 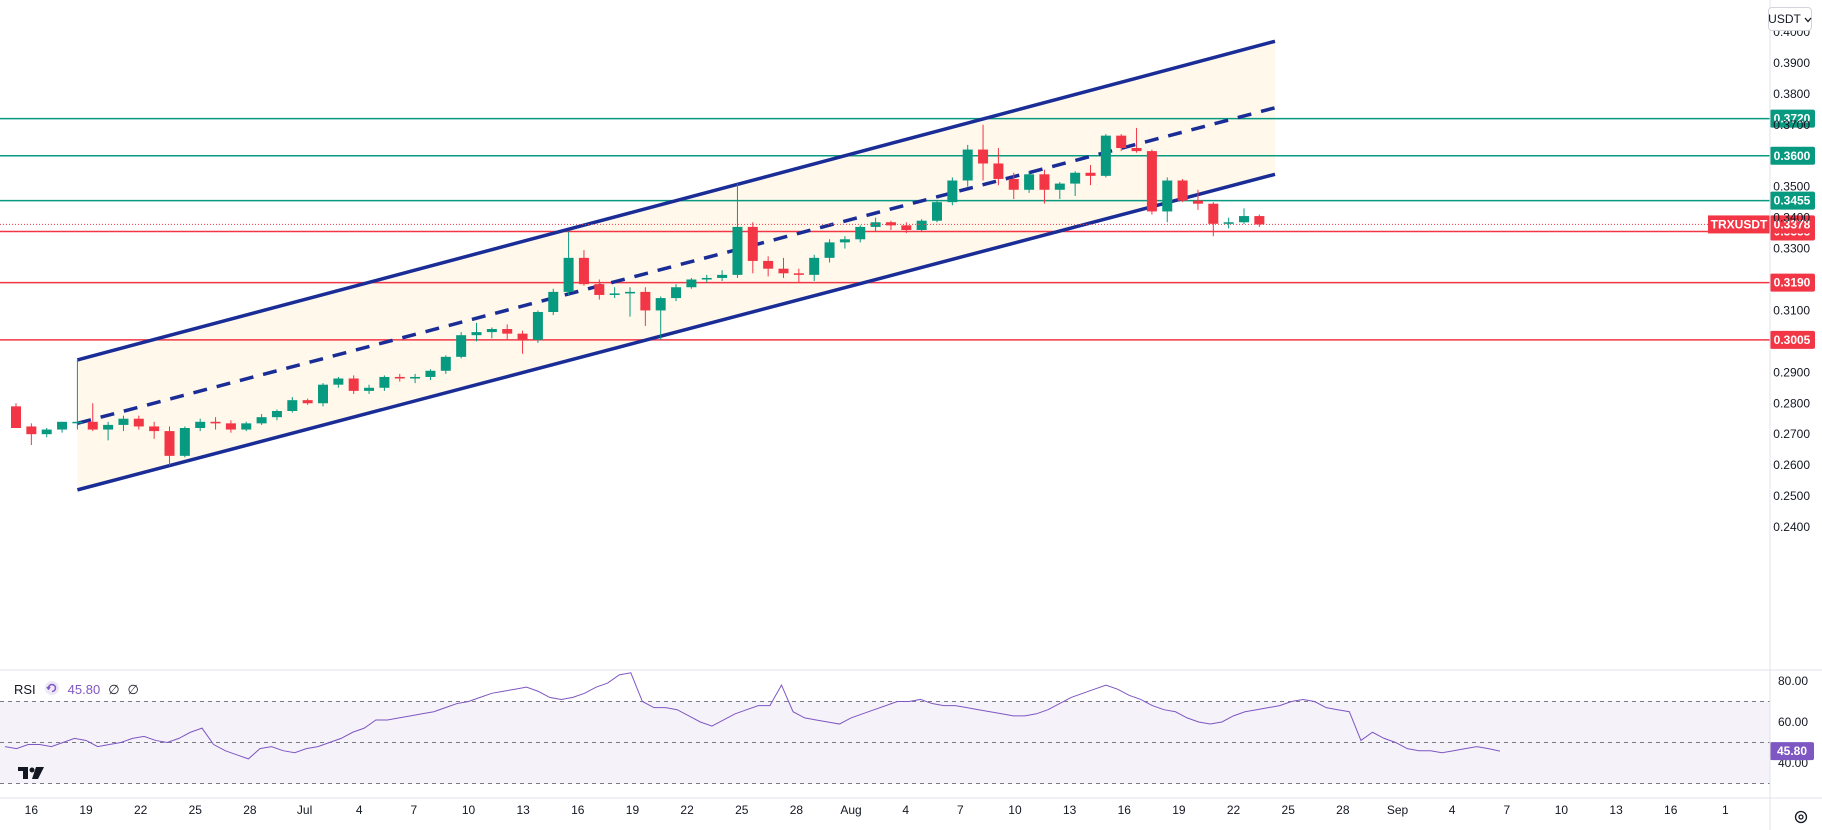 What do you see at coordinates (1398, 810) in the screenshot?
I see `date-tick: Sep` at bounding box center [1398, 810].